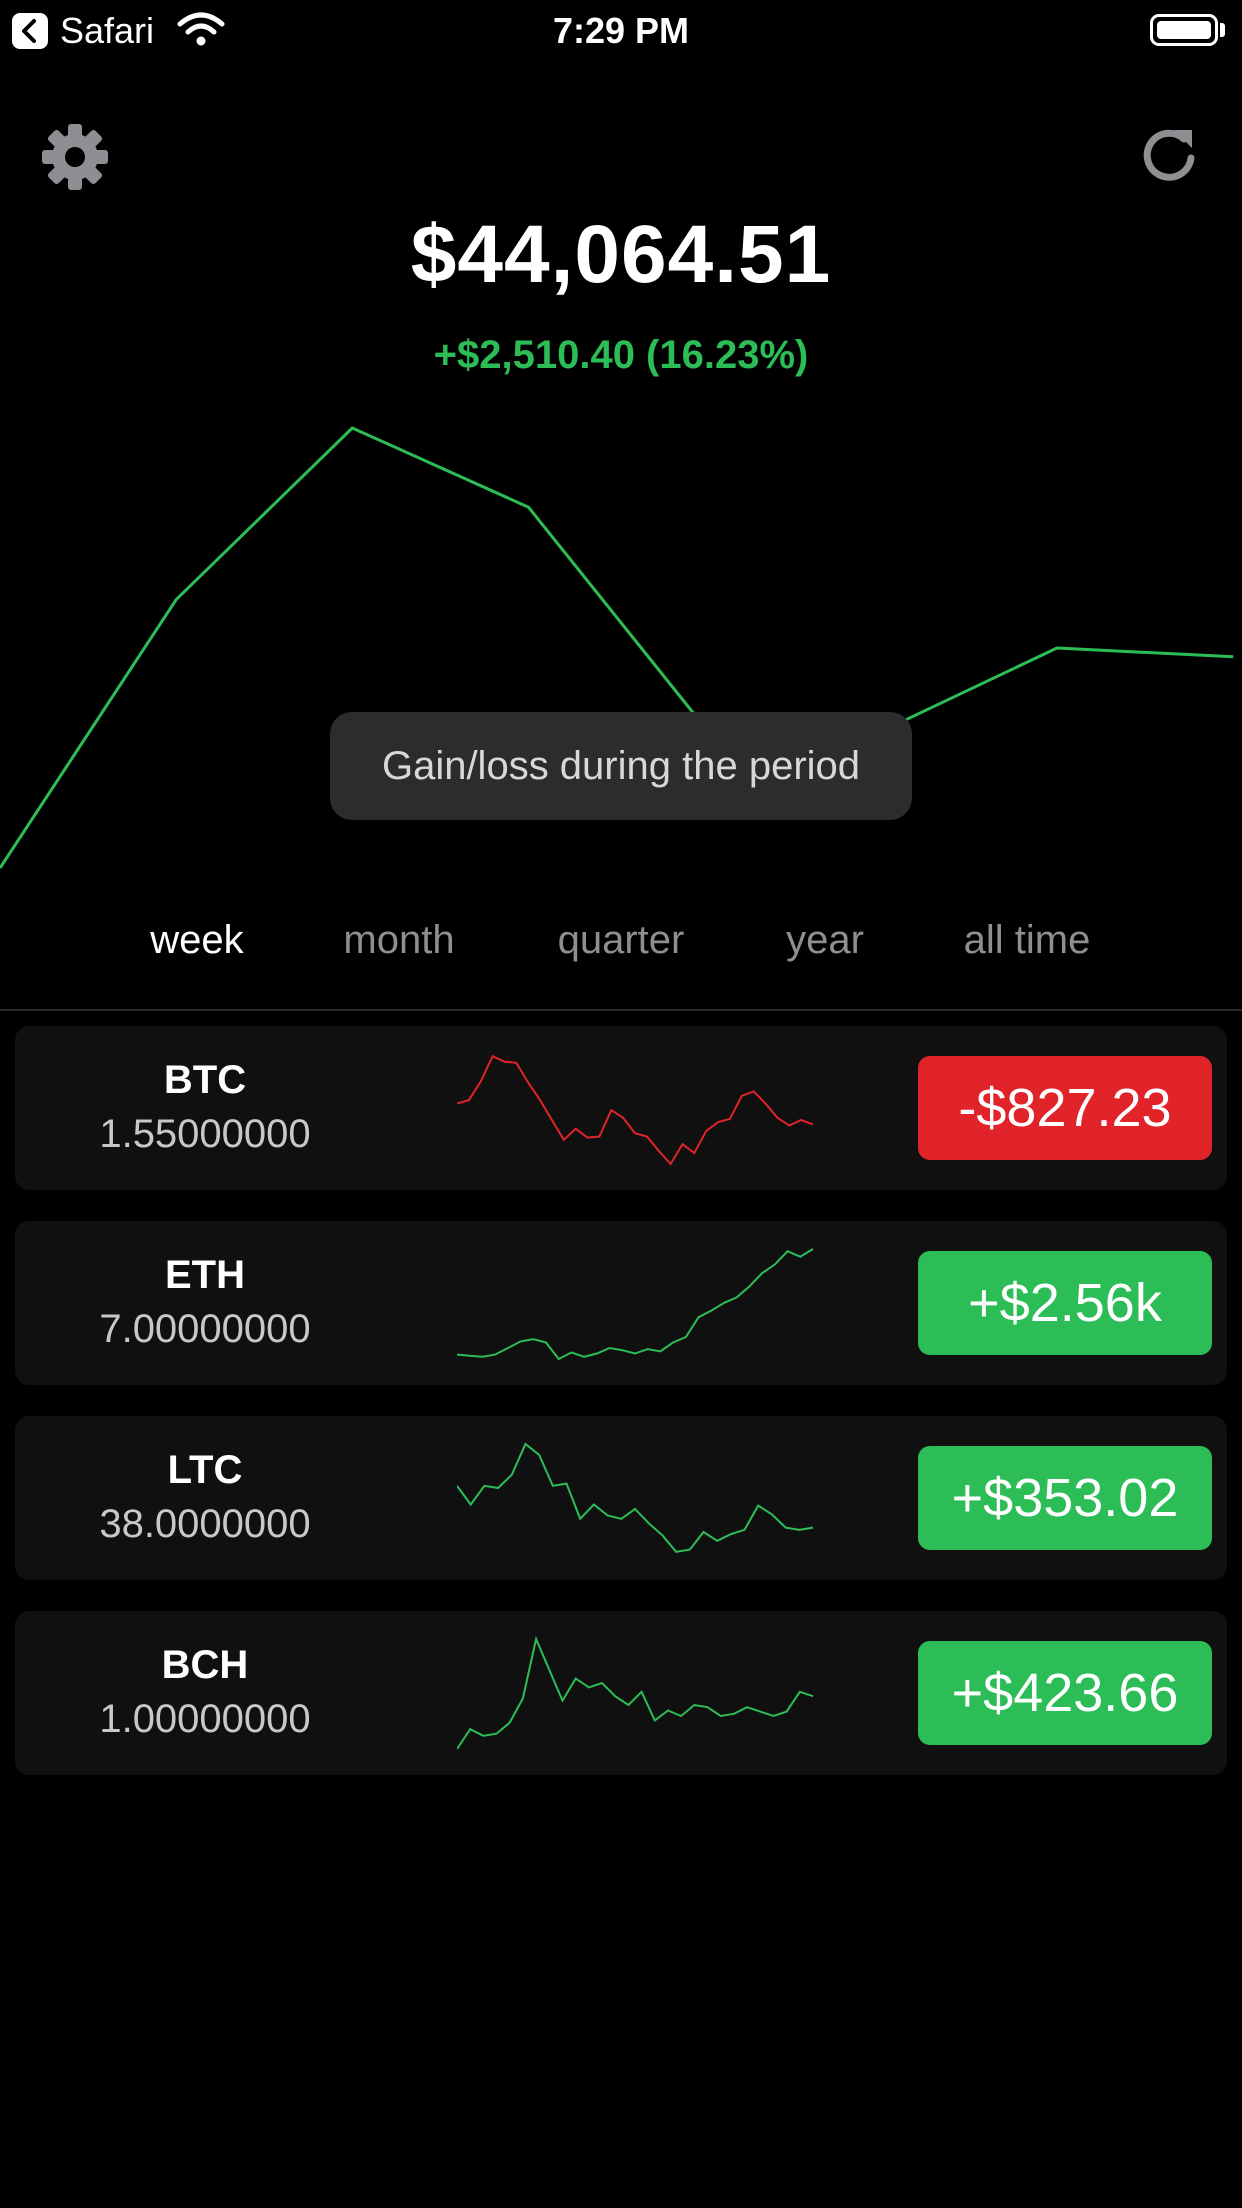 The width and height of the screenshot is (1242, 2208). Describe the element at coordinates (205, 1080) in the screenshot. I see `holding-symbol: BTC` at that location.